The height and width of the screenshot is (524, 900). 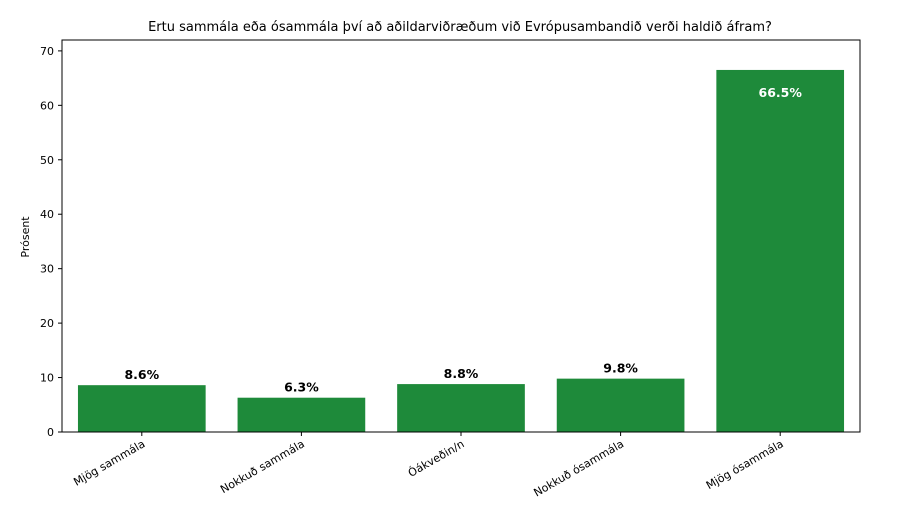 I want to click on y-tick-label: 0, so click(x=50, y=432).